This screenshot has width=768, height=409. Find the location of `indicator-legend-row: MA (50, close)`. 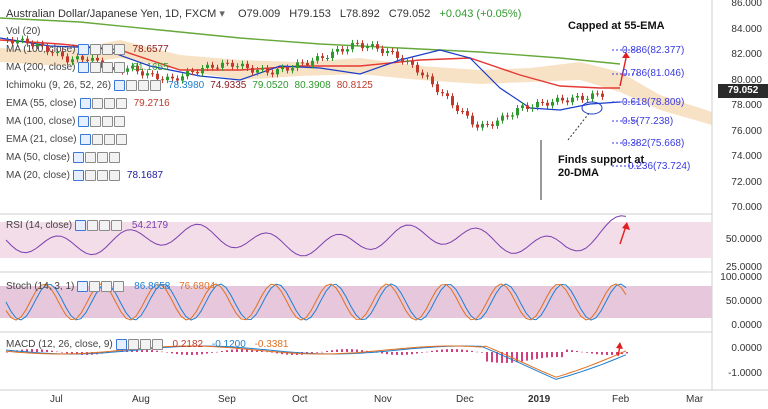

indicator-legend-row: MA (50, close) is located at coordinates (63, 157).